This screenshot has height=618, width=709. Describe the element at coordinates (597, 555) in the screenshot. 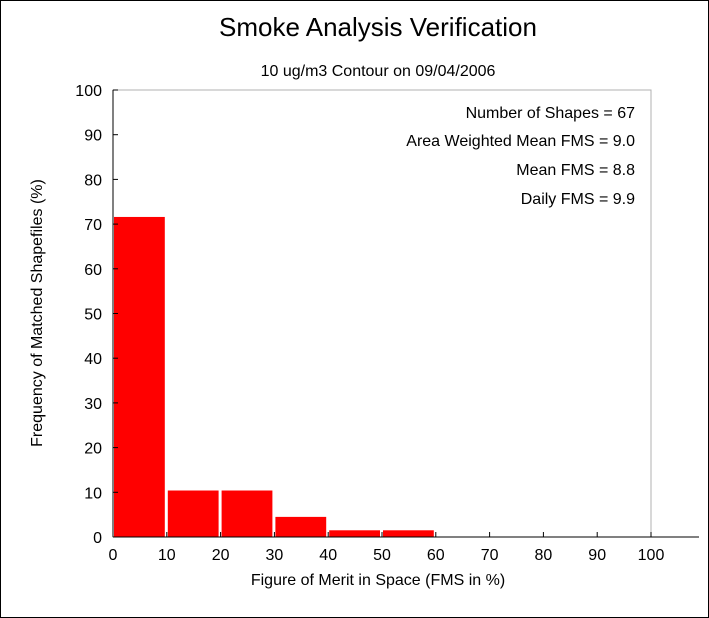

I see `x-tick-label-90: 90` at that location.